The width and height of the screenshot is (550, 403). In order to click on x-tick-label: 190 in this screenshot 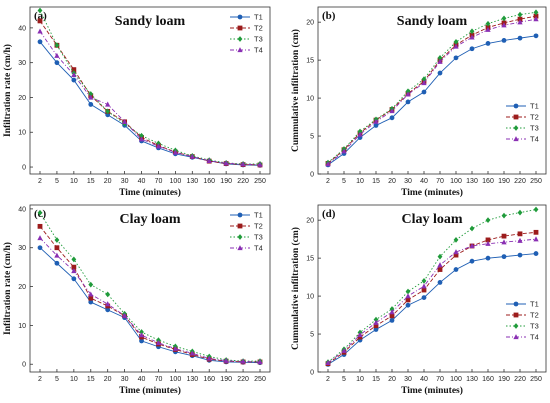, I will do `click(226, 379)`.